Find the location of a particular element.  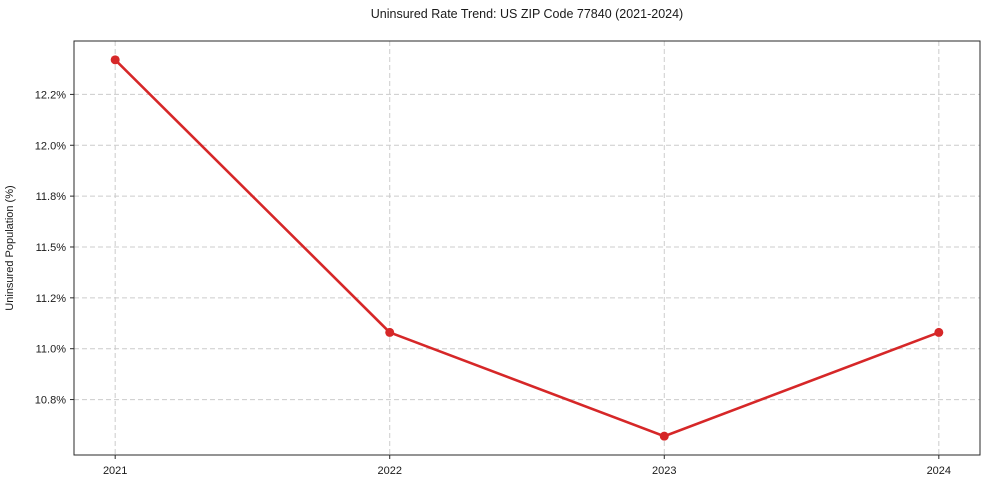

y-tick-label: 11.5% is located at coordinates (51, 248).